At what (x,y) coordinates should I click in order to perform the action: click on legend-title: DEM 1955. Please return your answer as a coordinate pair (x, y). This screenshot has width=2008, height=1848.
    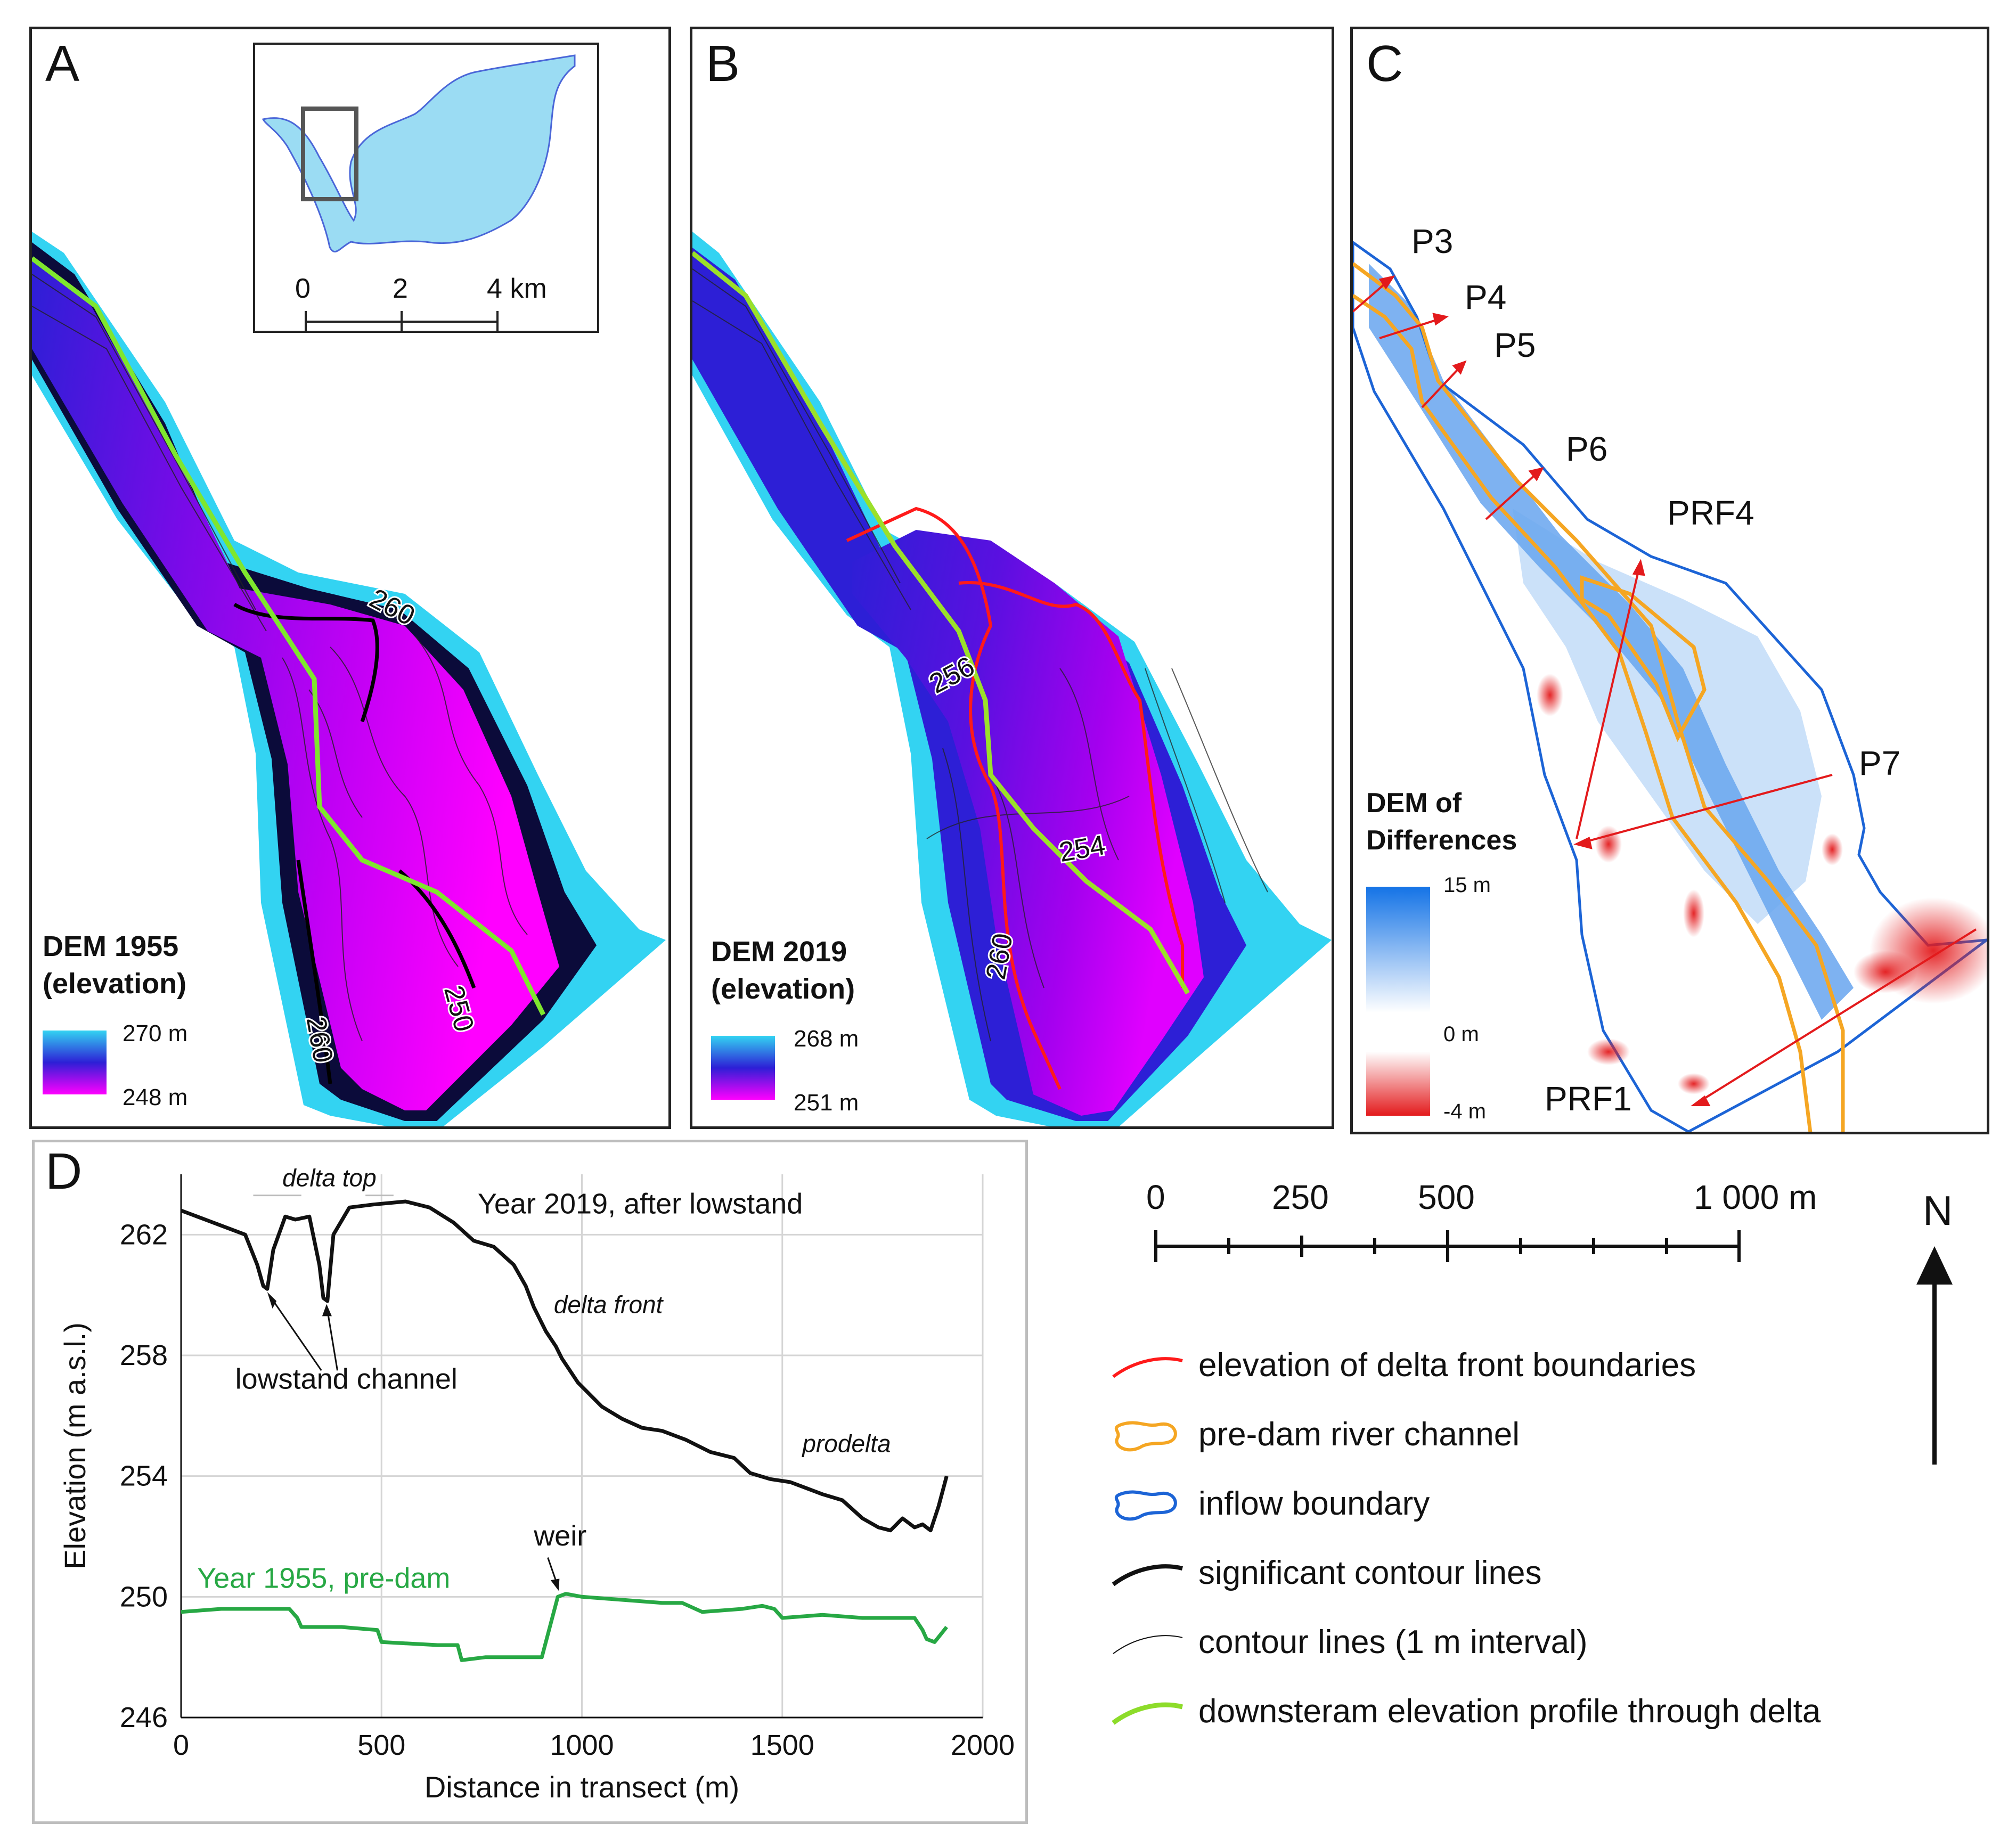
    Looking at the image, I should click on (110, 946).